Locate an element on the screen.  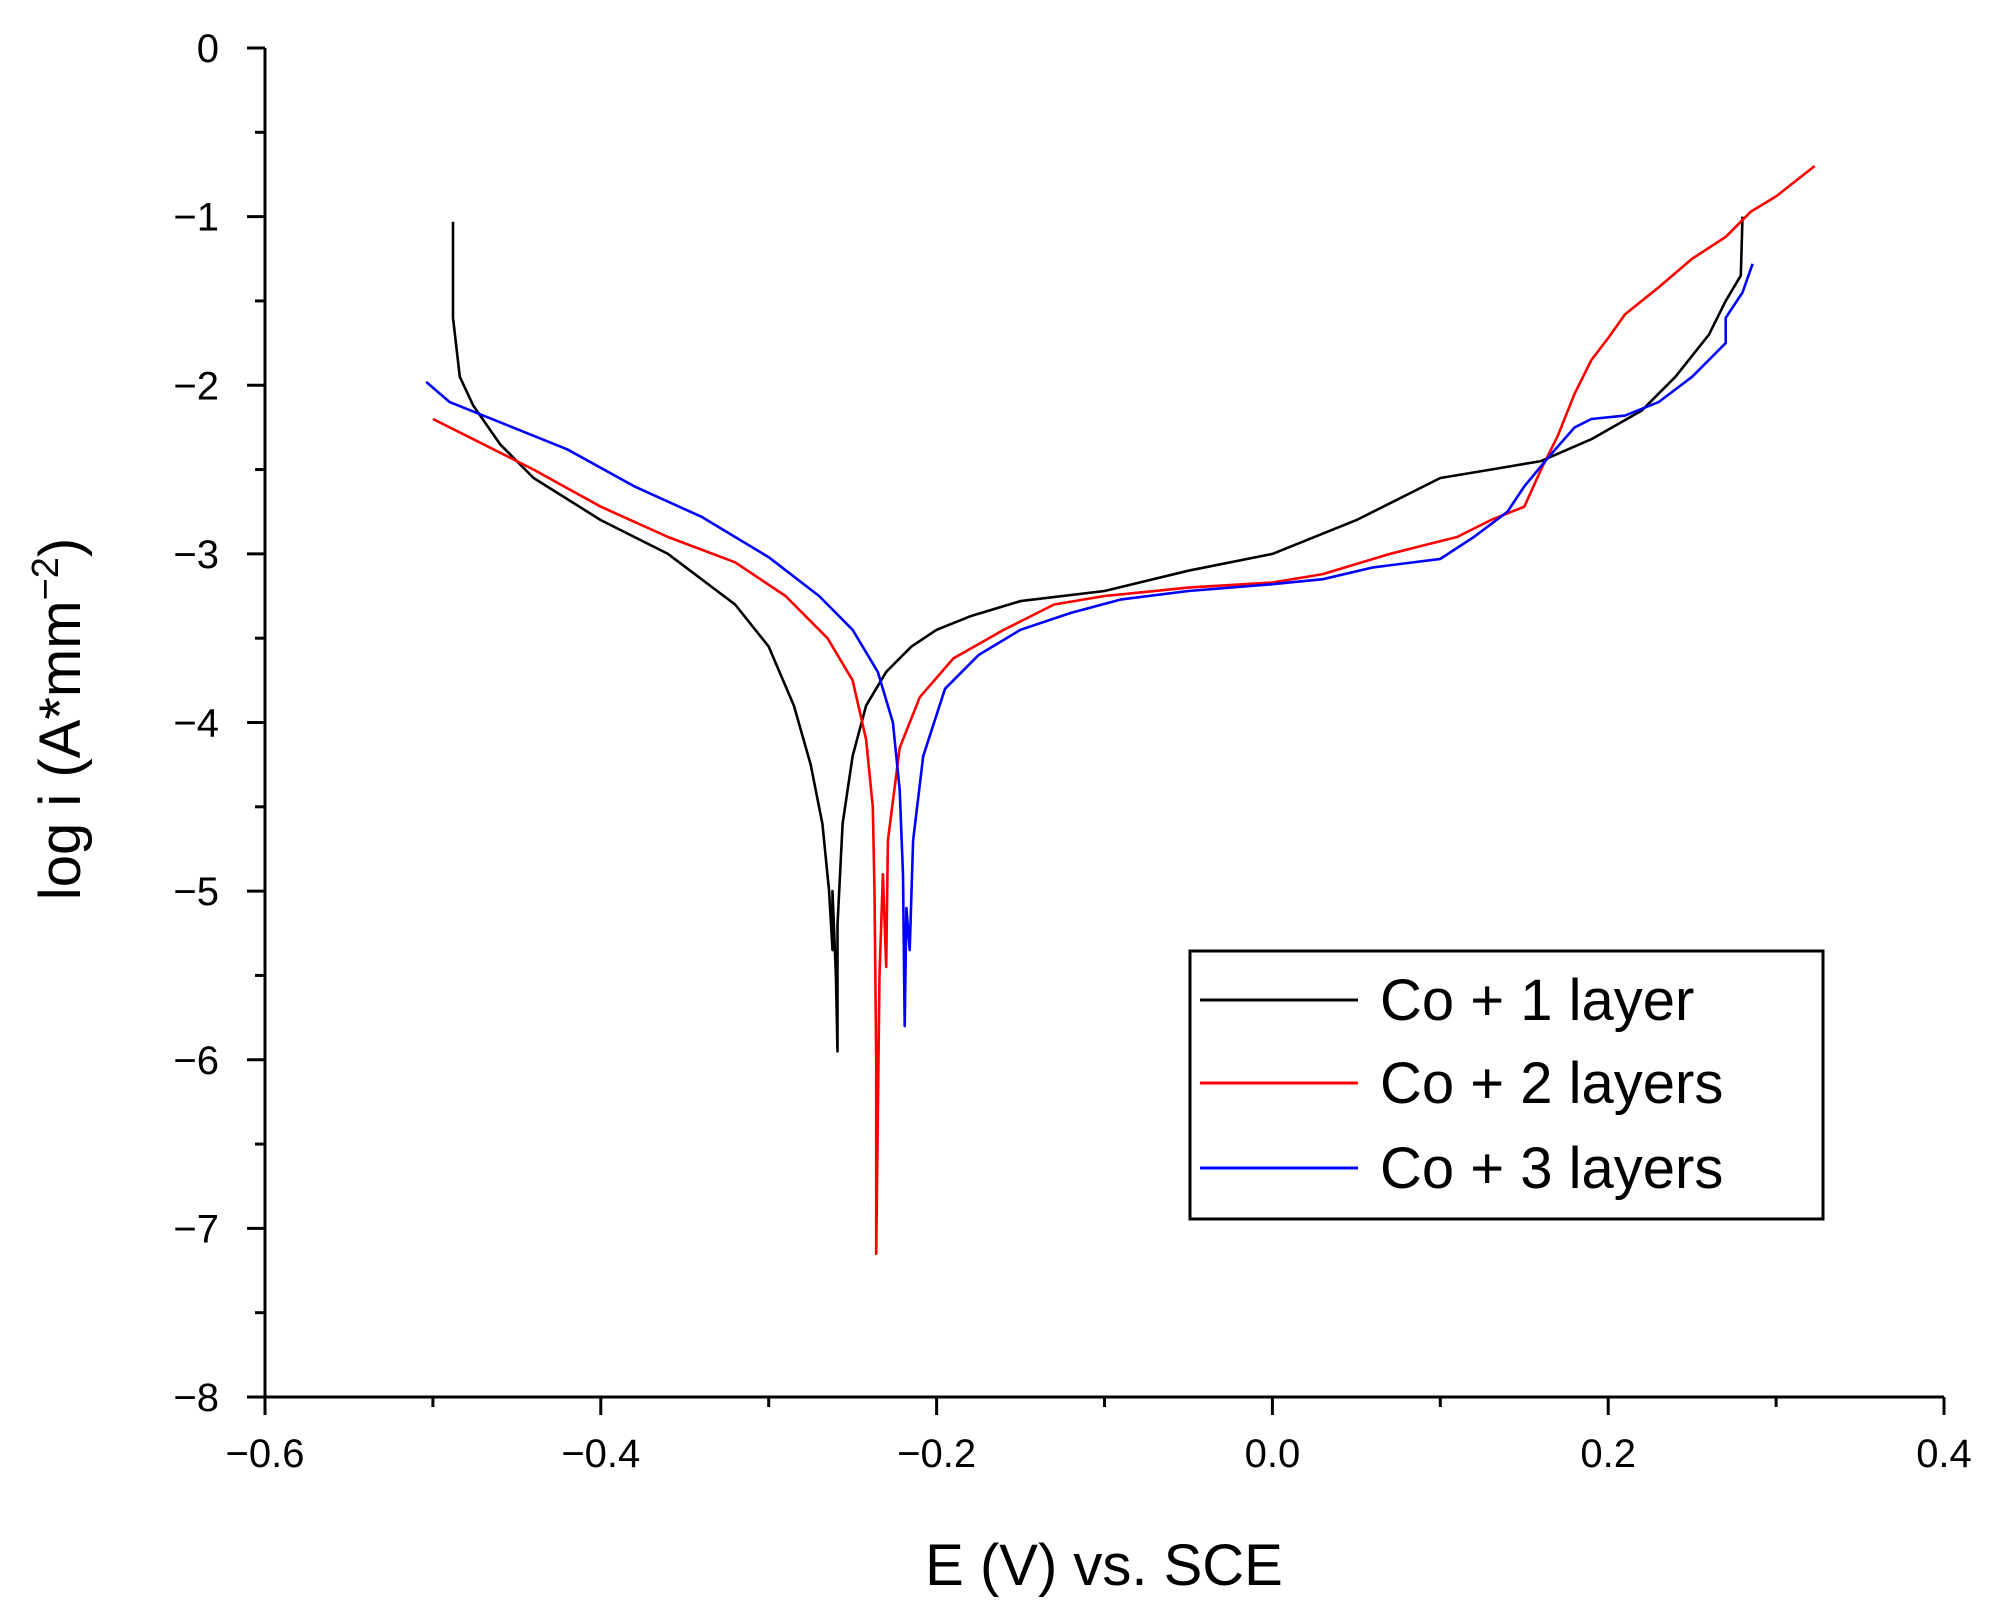
legend-label-3: Co + 3 layers is located at coordinates (1551, 1168).